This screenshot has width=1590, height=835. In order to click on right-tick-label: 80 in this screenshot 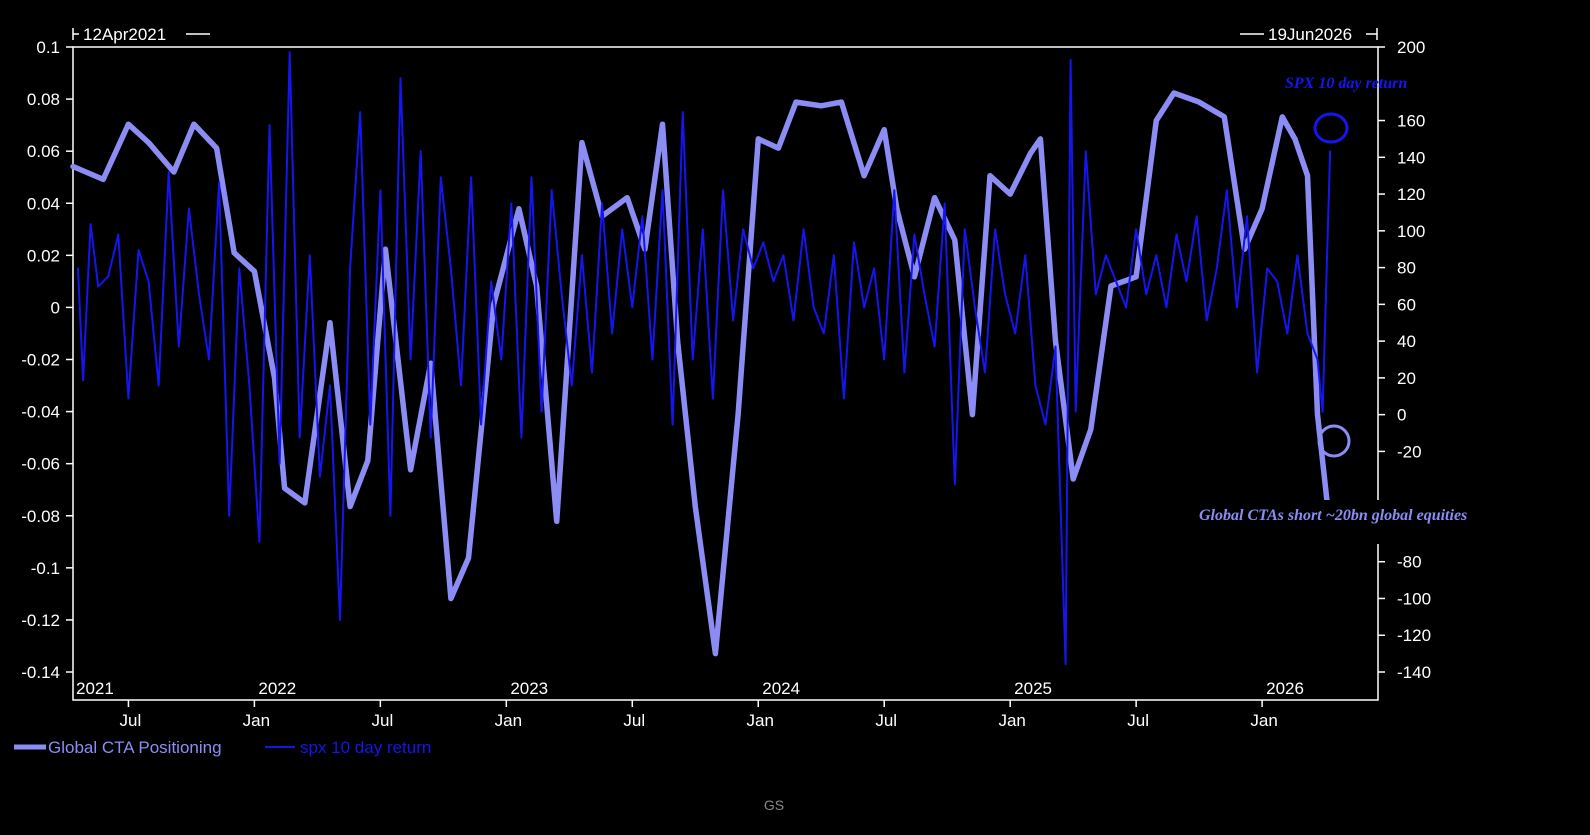, I will do `click(1406, 268)`.